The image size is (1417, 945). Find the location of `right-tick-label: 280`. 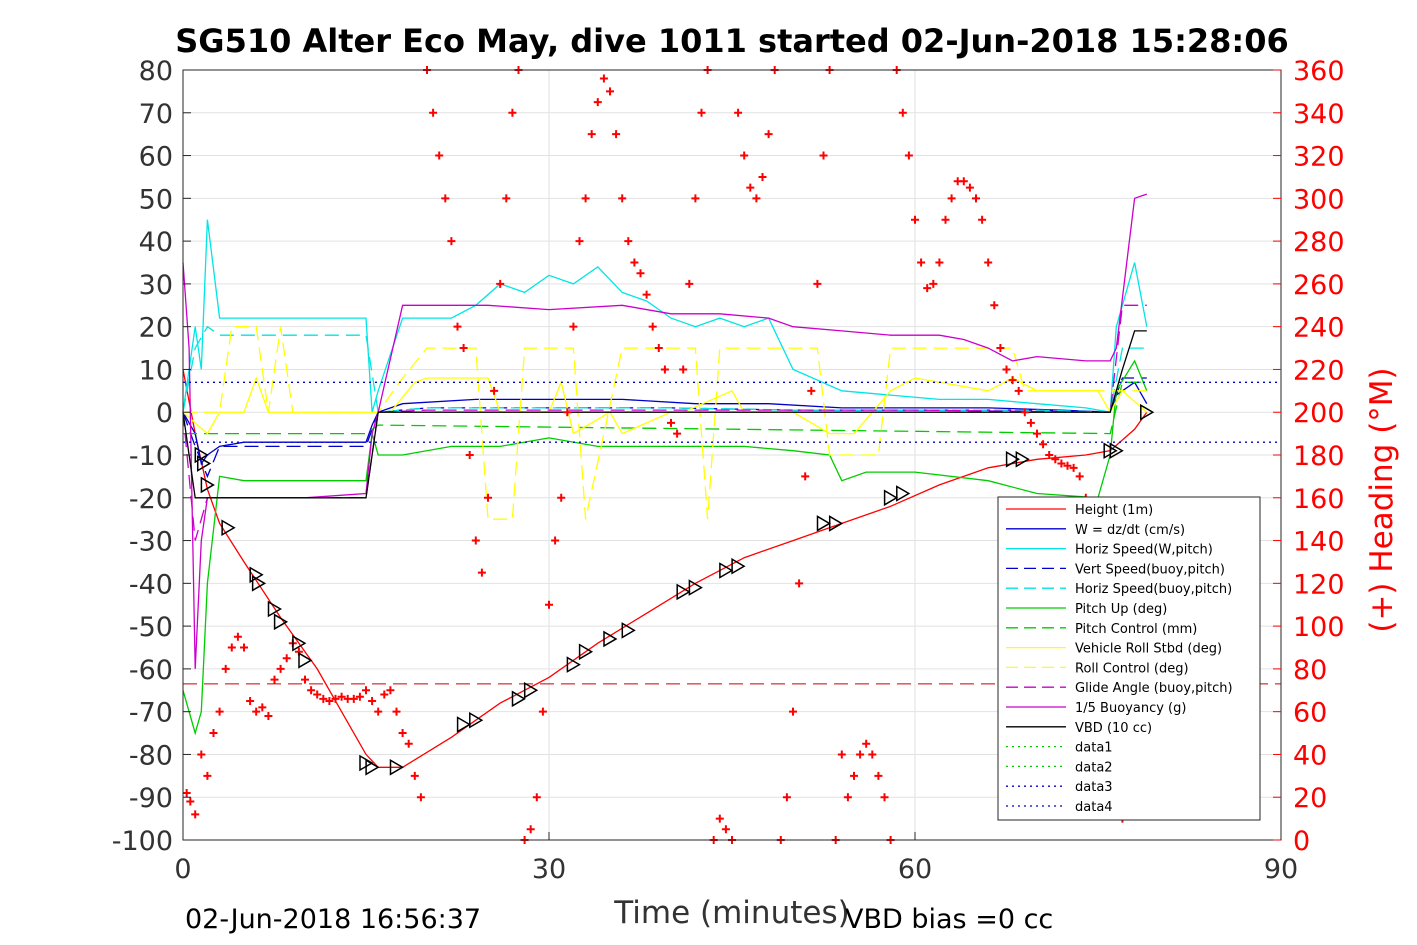

right-tick-label: 280 is located at coordinates (1319, 242).